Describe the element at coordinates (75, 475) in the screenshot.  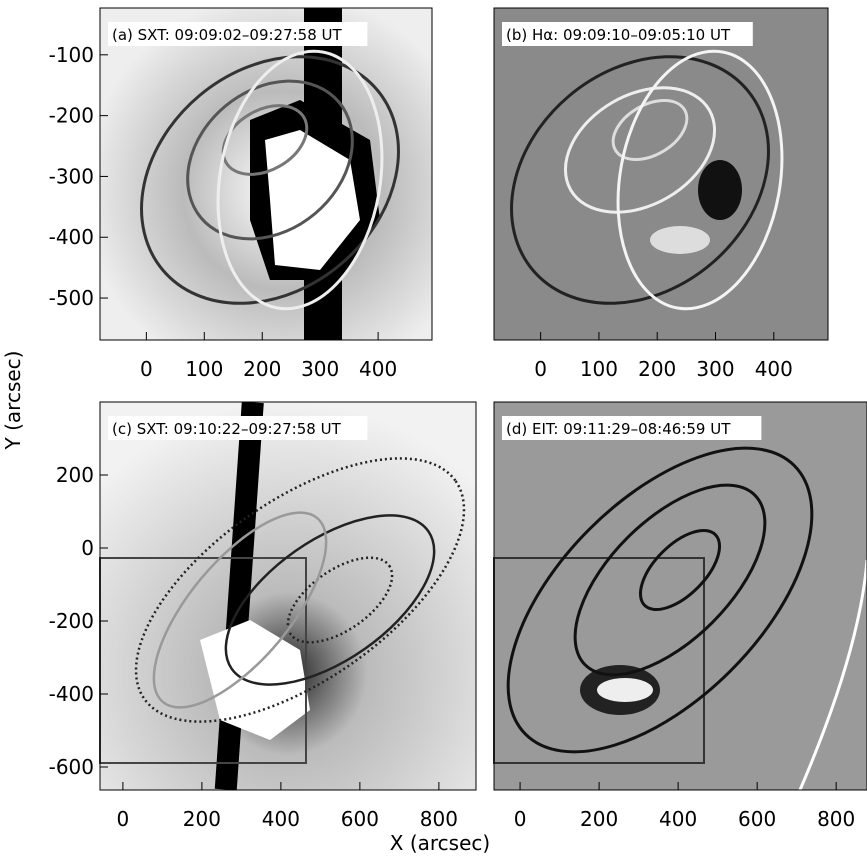
I see `y-tick-label: 200` at that location.